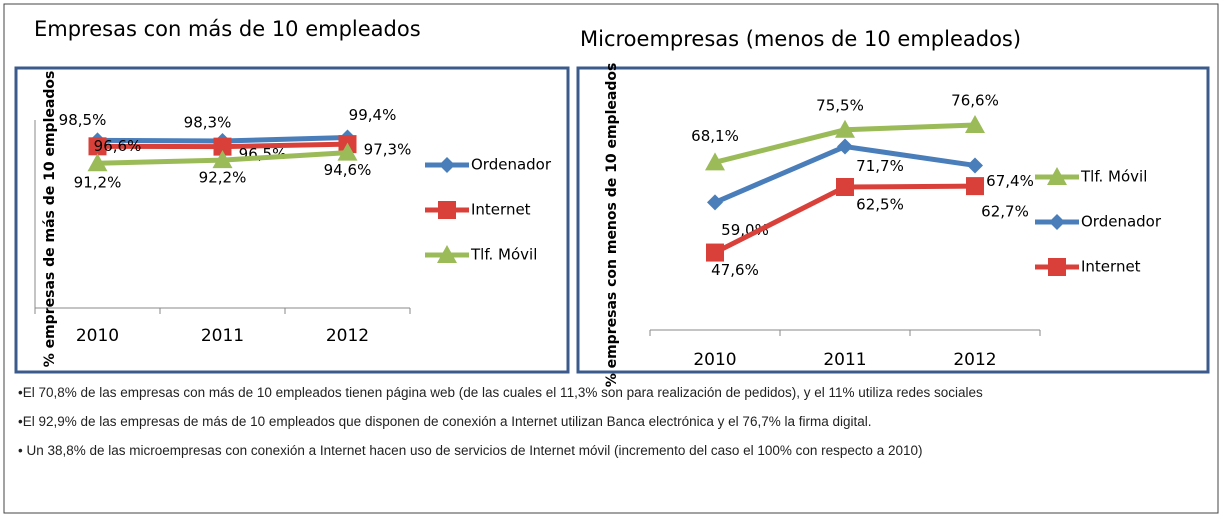 Image resolution: width=1222 pixels, height=517 pixels. I want to click on data-label: 71,7%, so click(880, 166).